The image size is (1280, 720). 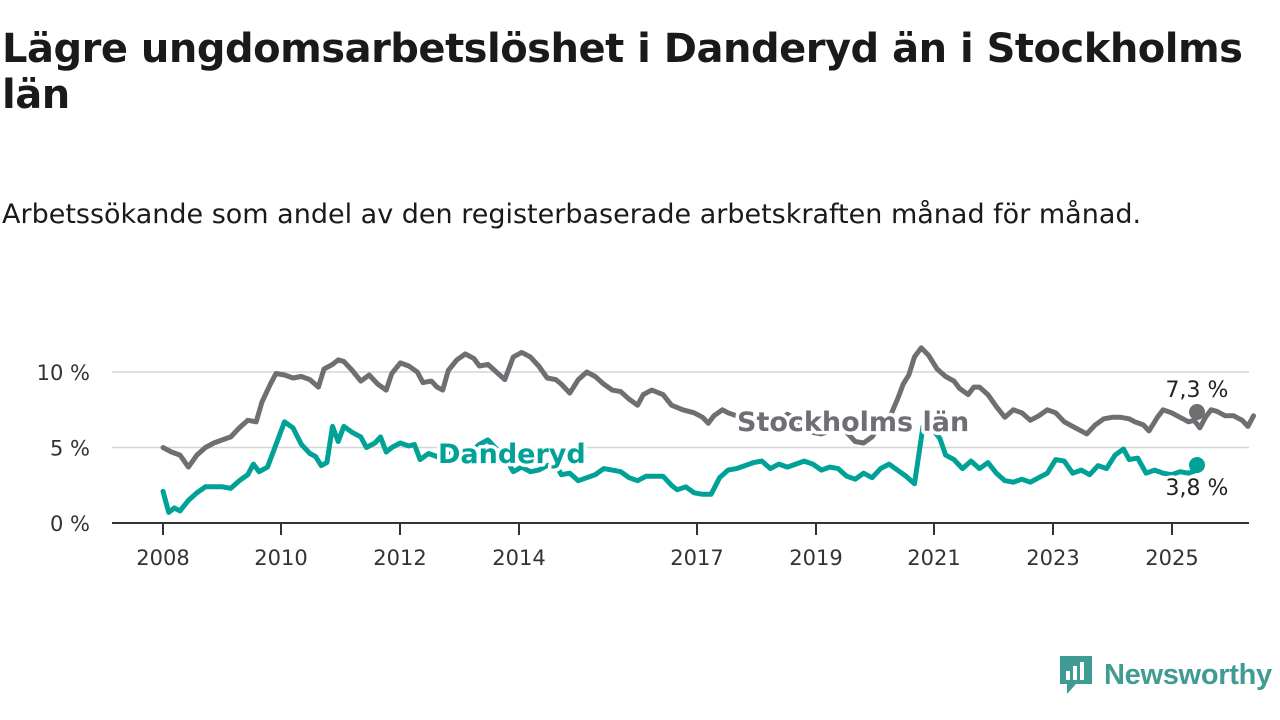 I want to click on end-value-label: 7,3 %, so click(x=1197, y=390).